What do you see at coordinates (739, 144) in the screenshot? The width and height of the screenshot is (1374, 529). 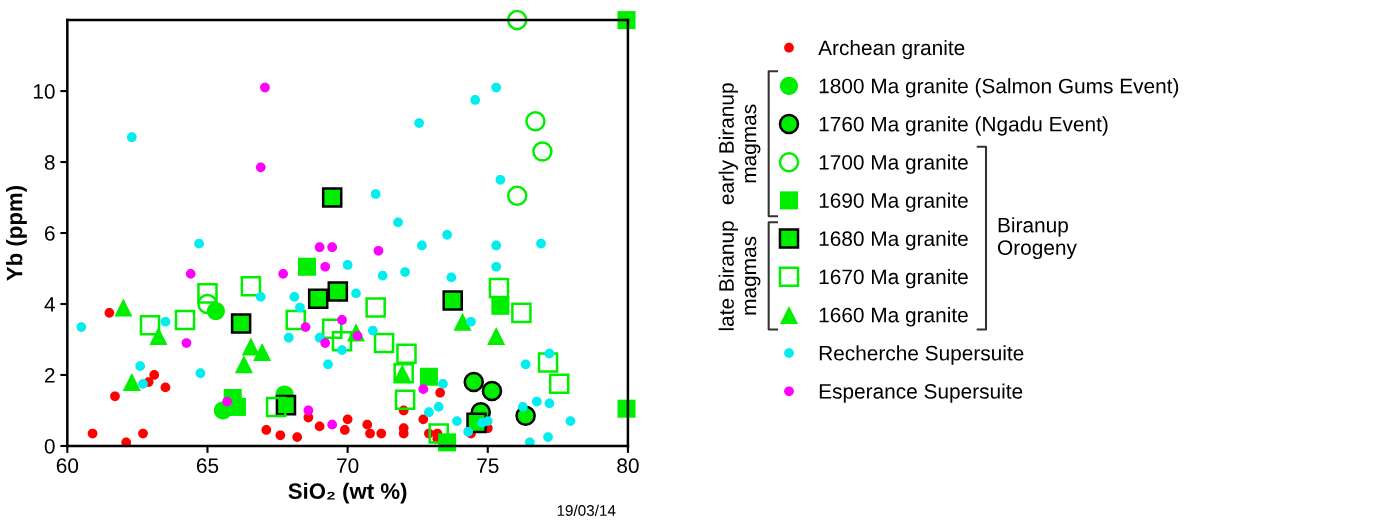 I see `text: early Biranup magmas` at bounding box center [739, 144].